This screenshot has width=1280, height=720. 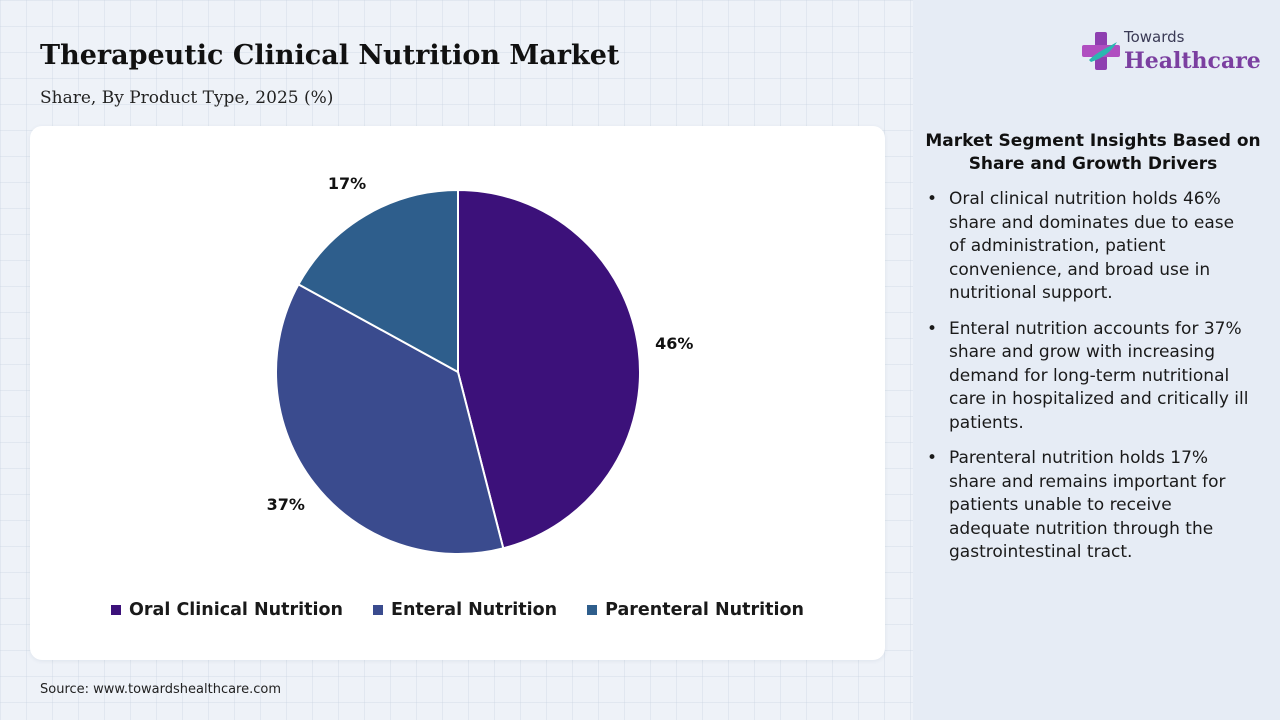 I want to click on pie-label-parenteral: 17%, so click(x=347, y=183).